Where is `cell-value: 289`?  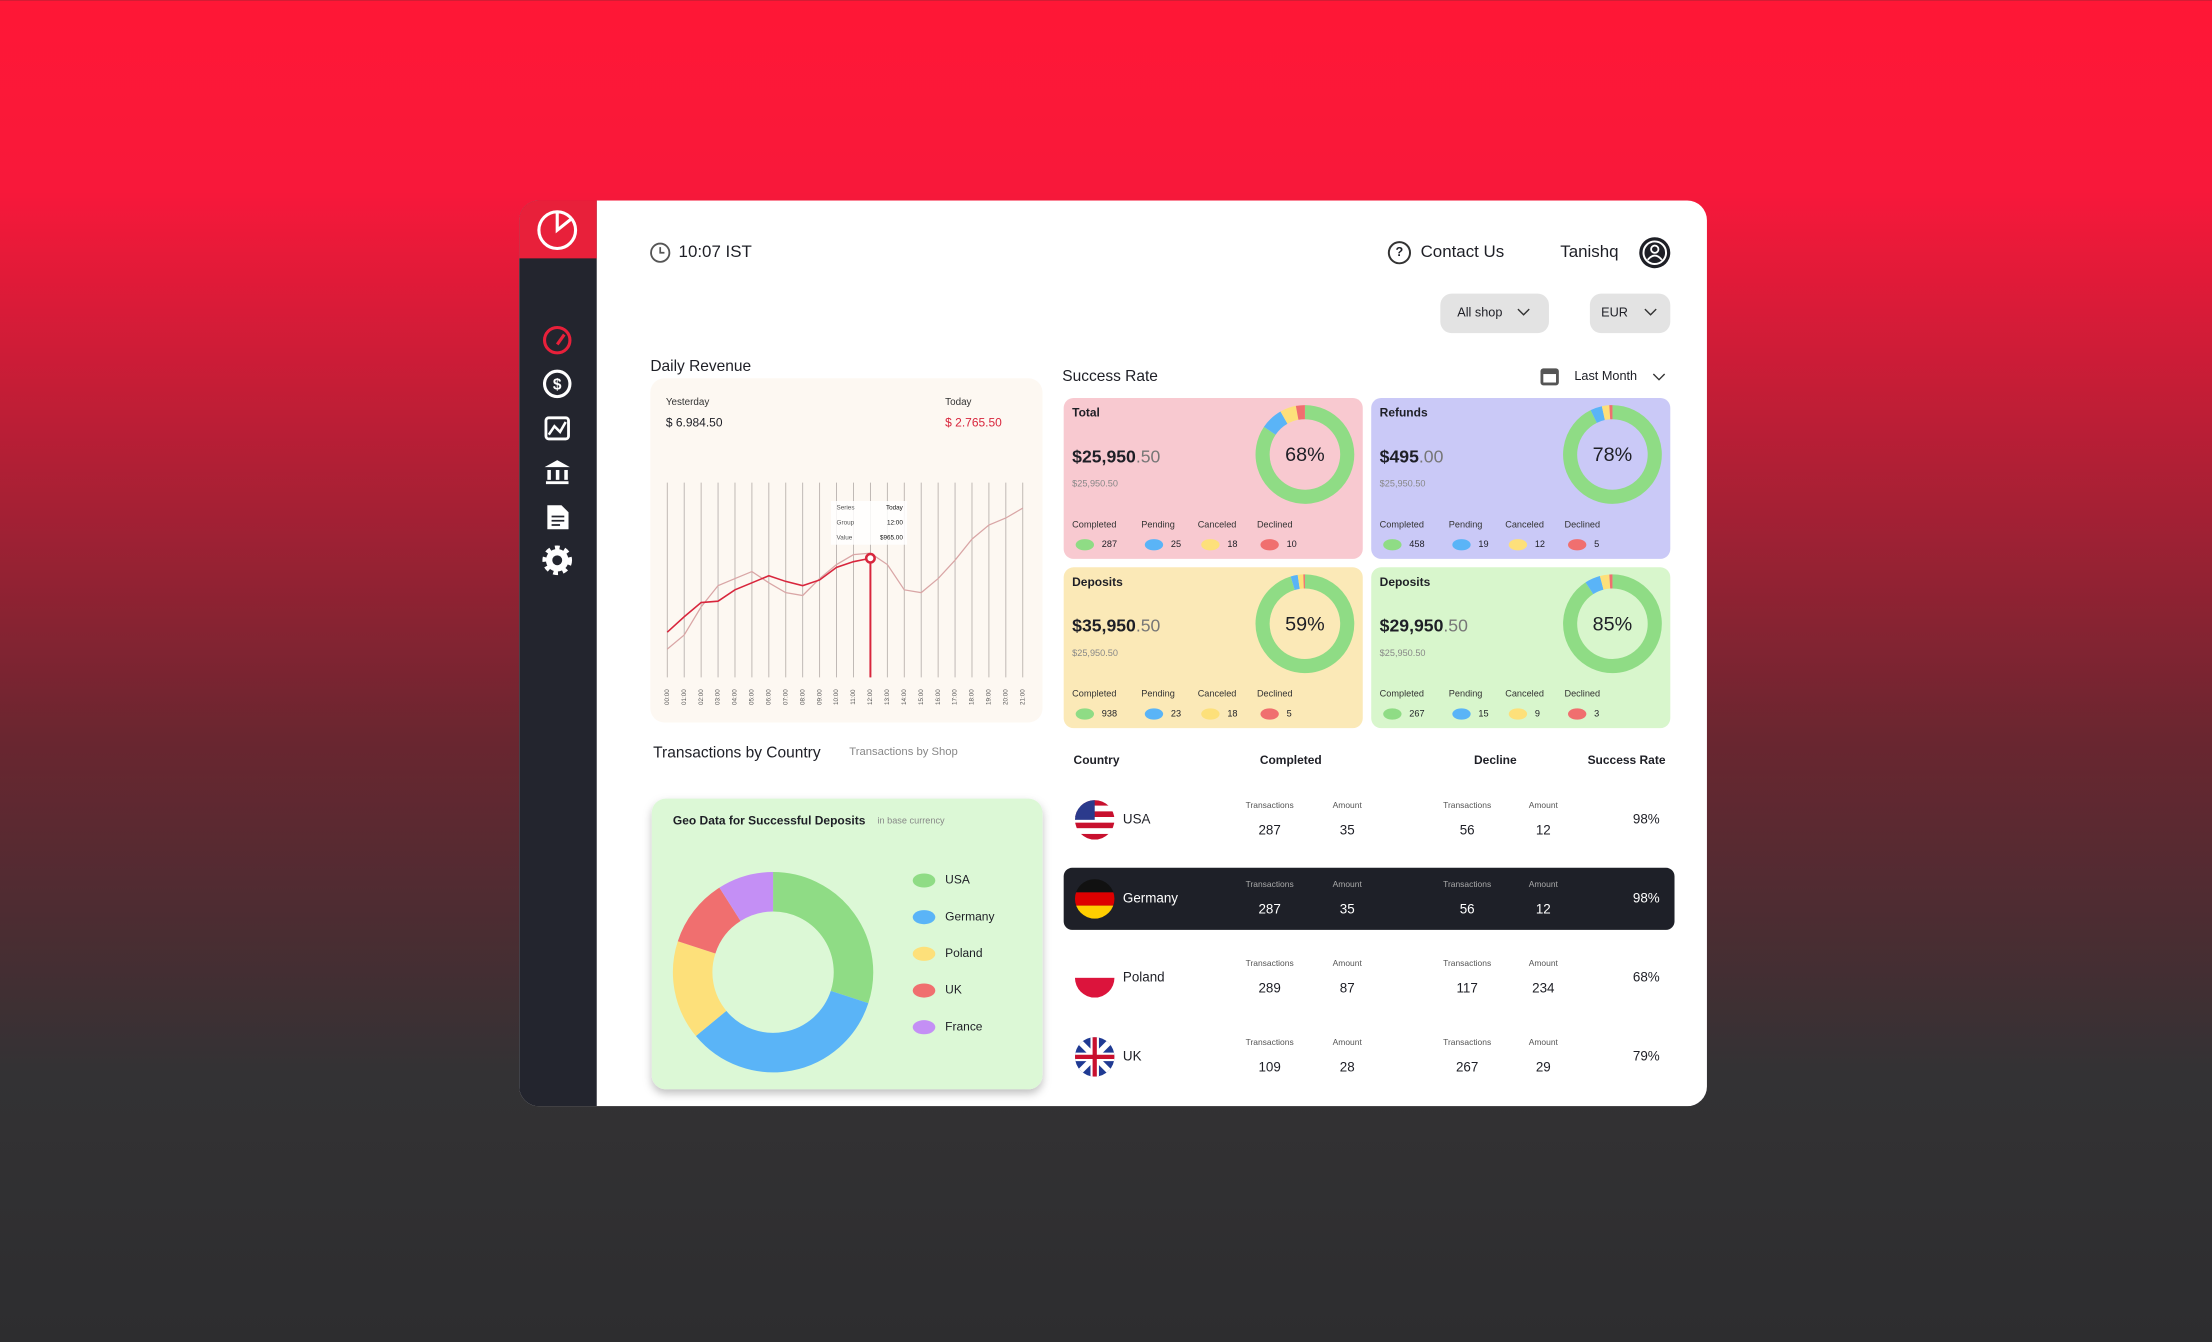
cell-value: 289 is located at coordinates (1269, 988).